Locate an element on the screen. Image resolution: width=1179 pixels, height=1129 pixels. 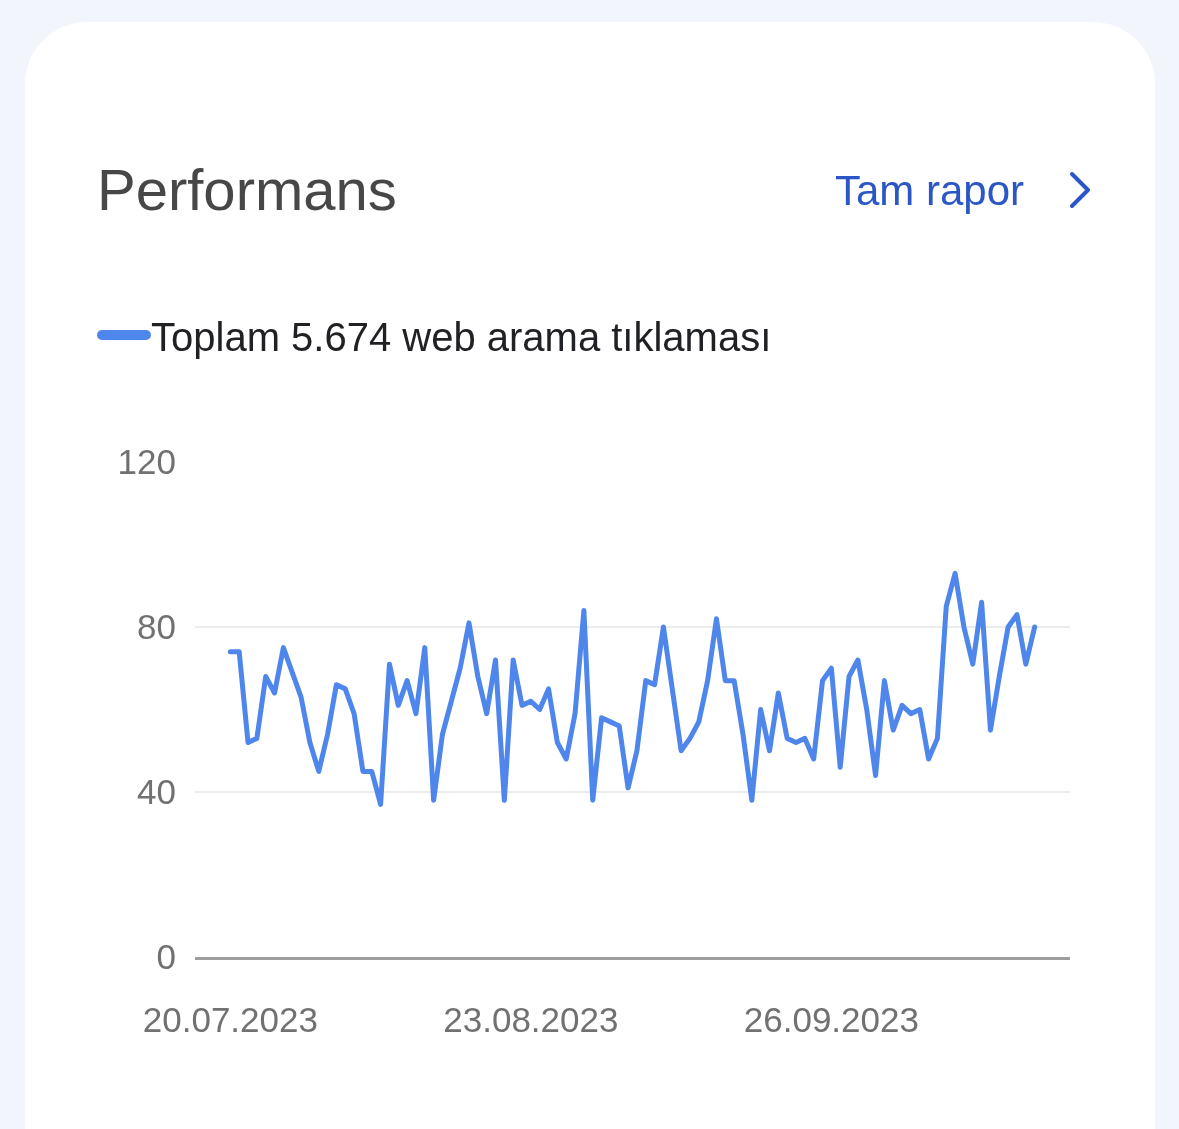
text: Tam rapor is located at coordinates (930, 190).